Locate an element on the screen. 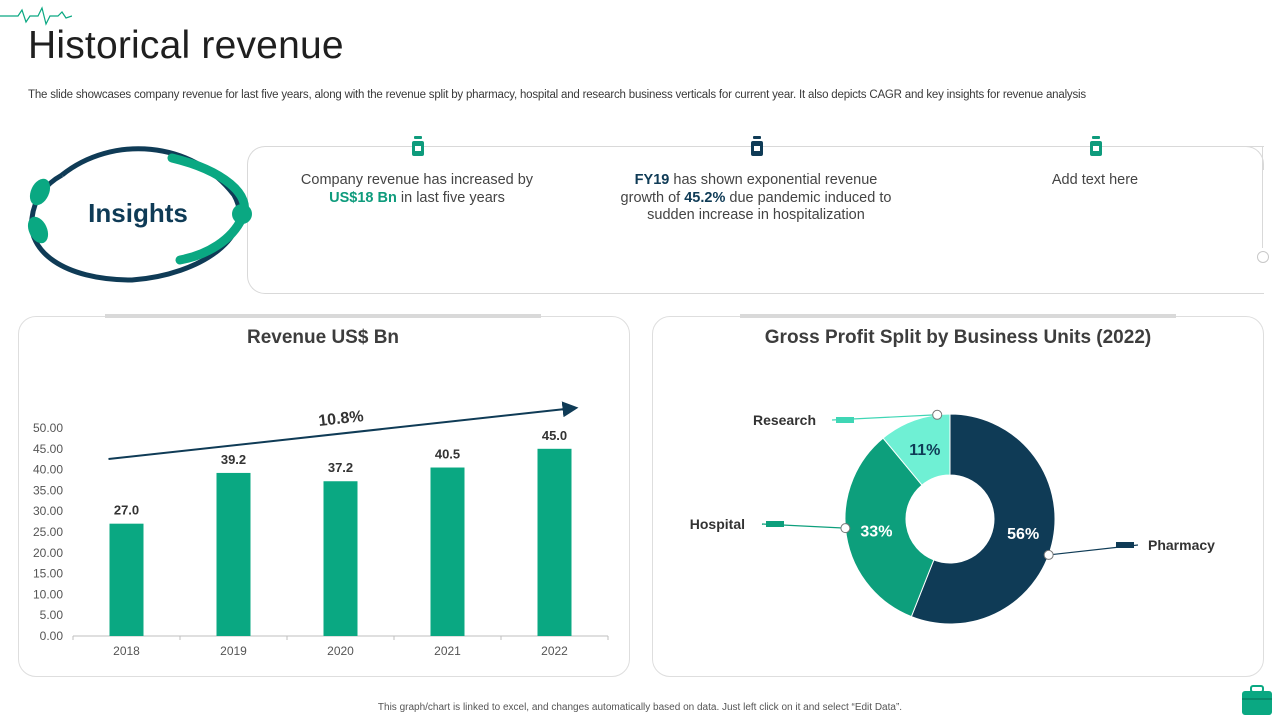 This screenshot has width=1280, height=720. x-tick-label: 2020 is located at coordinates (340, 651).